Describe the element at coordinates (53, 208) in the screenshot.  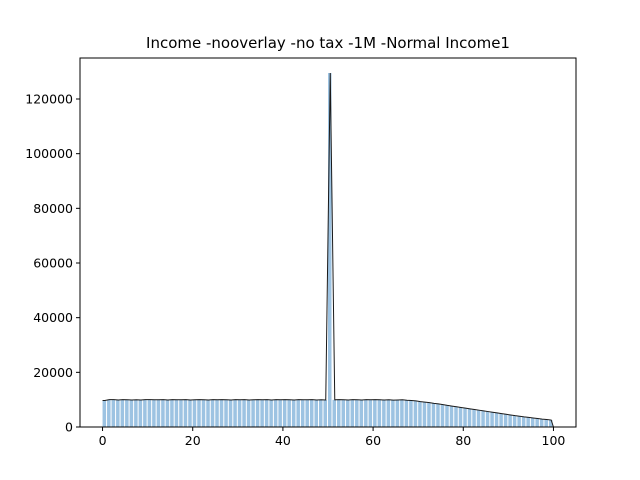
I see `y-tick-label: 80000` at that location.